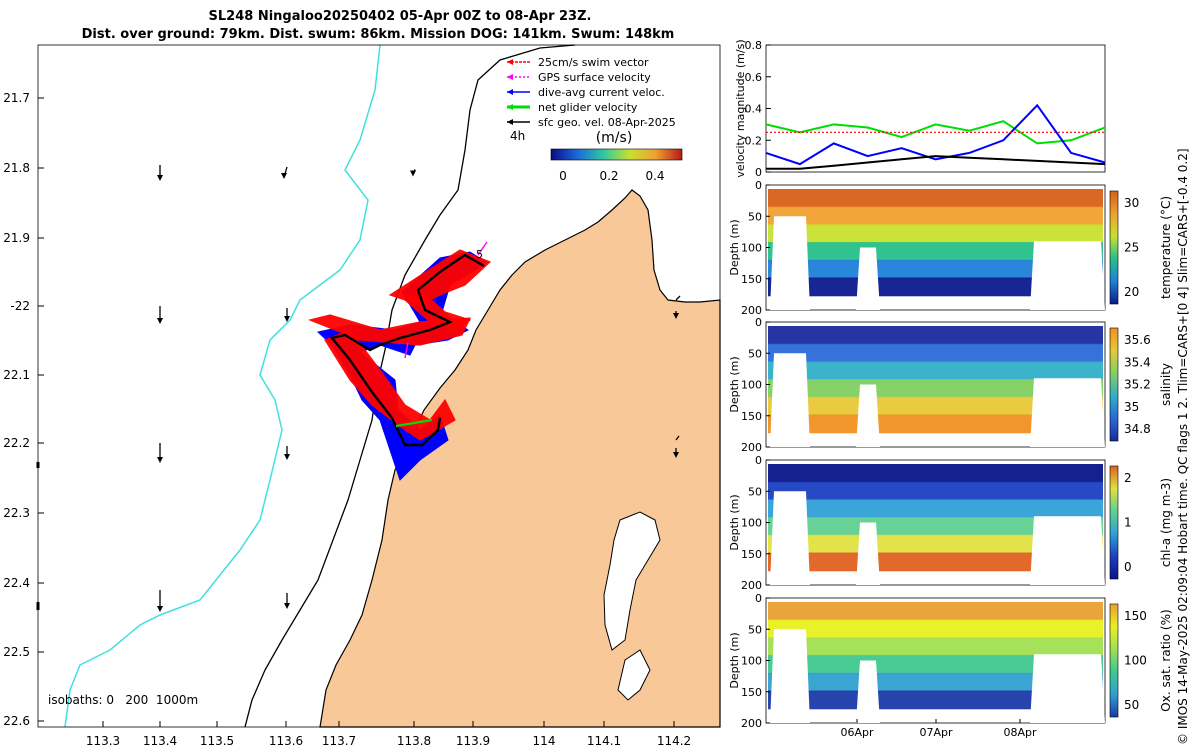 This screenshot has height=754, width=1200. I want to click on heatmap-x-label: 08Apr, so click(1020, 732).